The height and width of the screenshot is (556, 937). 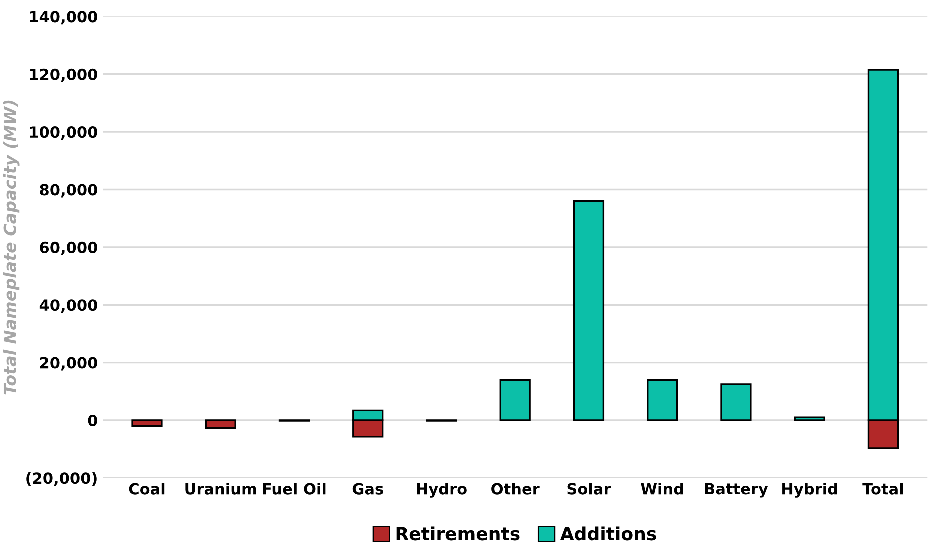 What do you see at coordinates (69, 364) in the screenshot?
I see `y-tick-label: 20,000` at bounding box center [69, 364].